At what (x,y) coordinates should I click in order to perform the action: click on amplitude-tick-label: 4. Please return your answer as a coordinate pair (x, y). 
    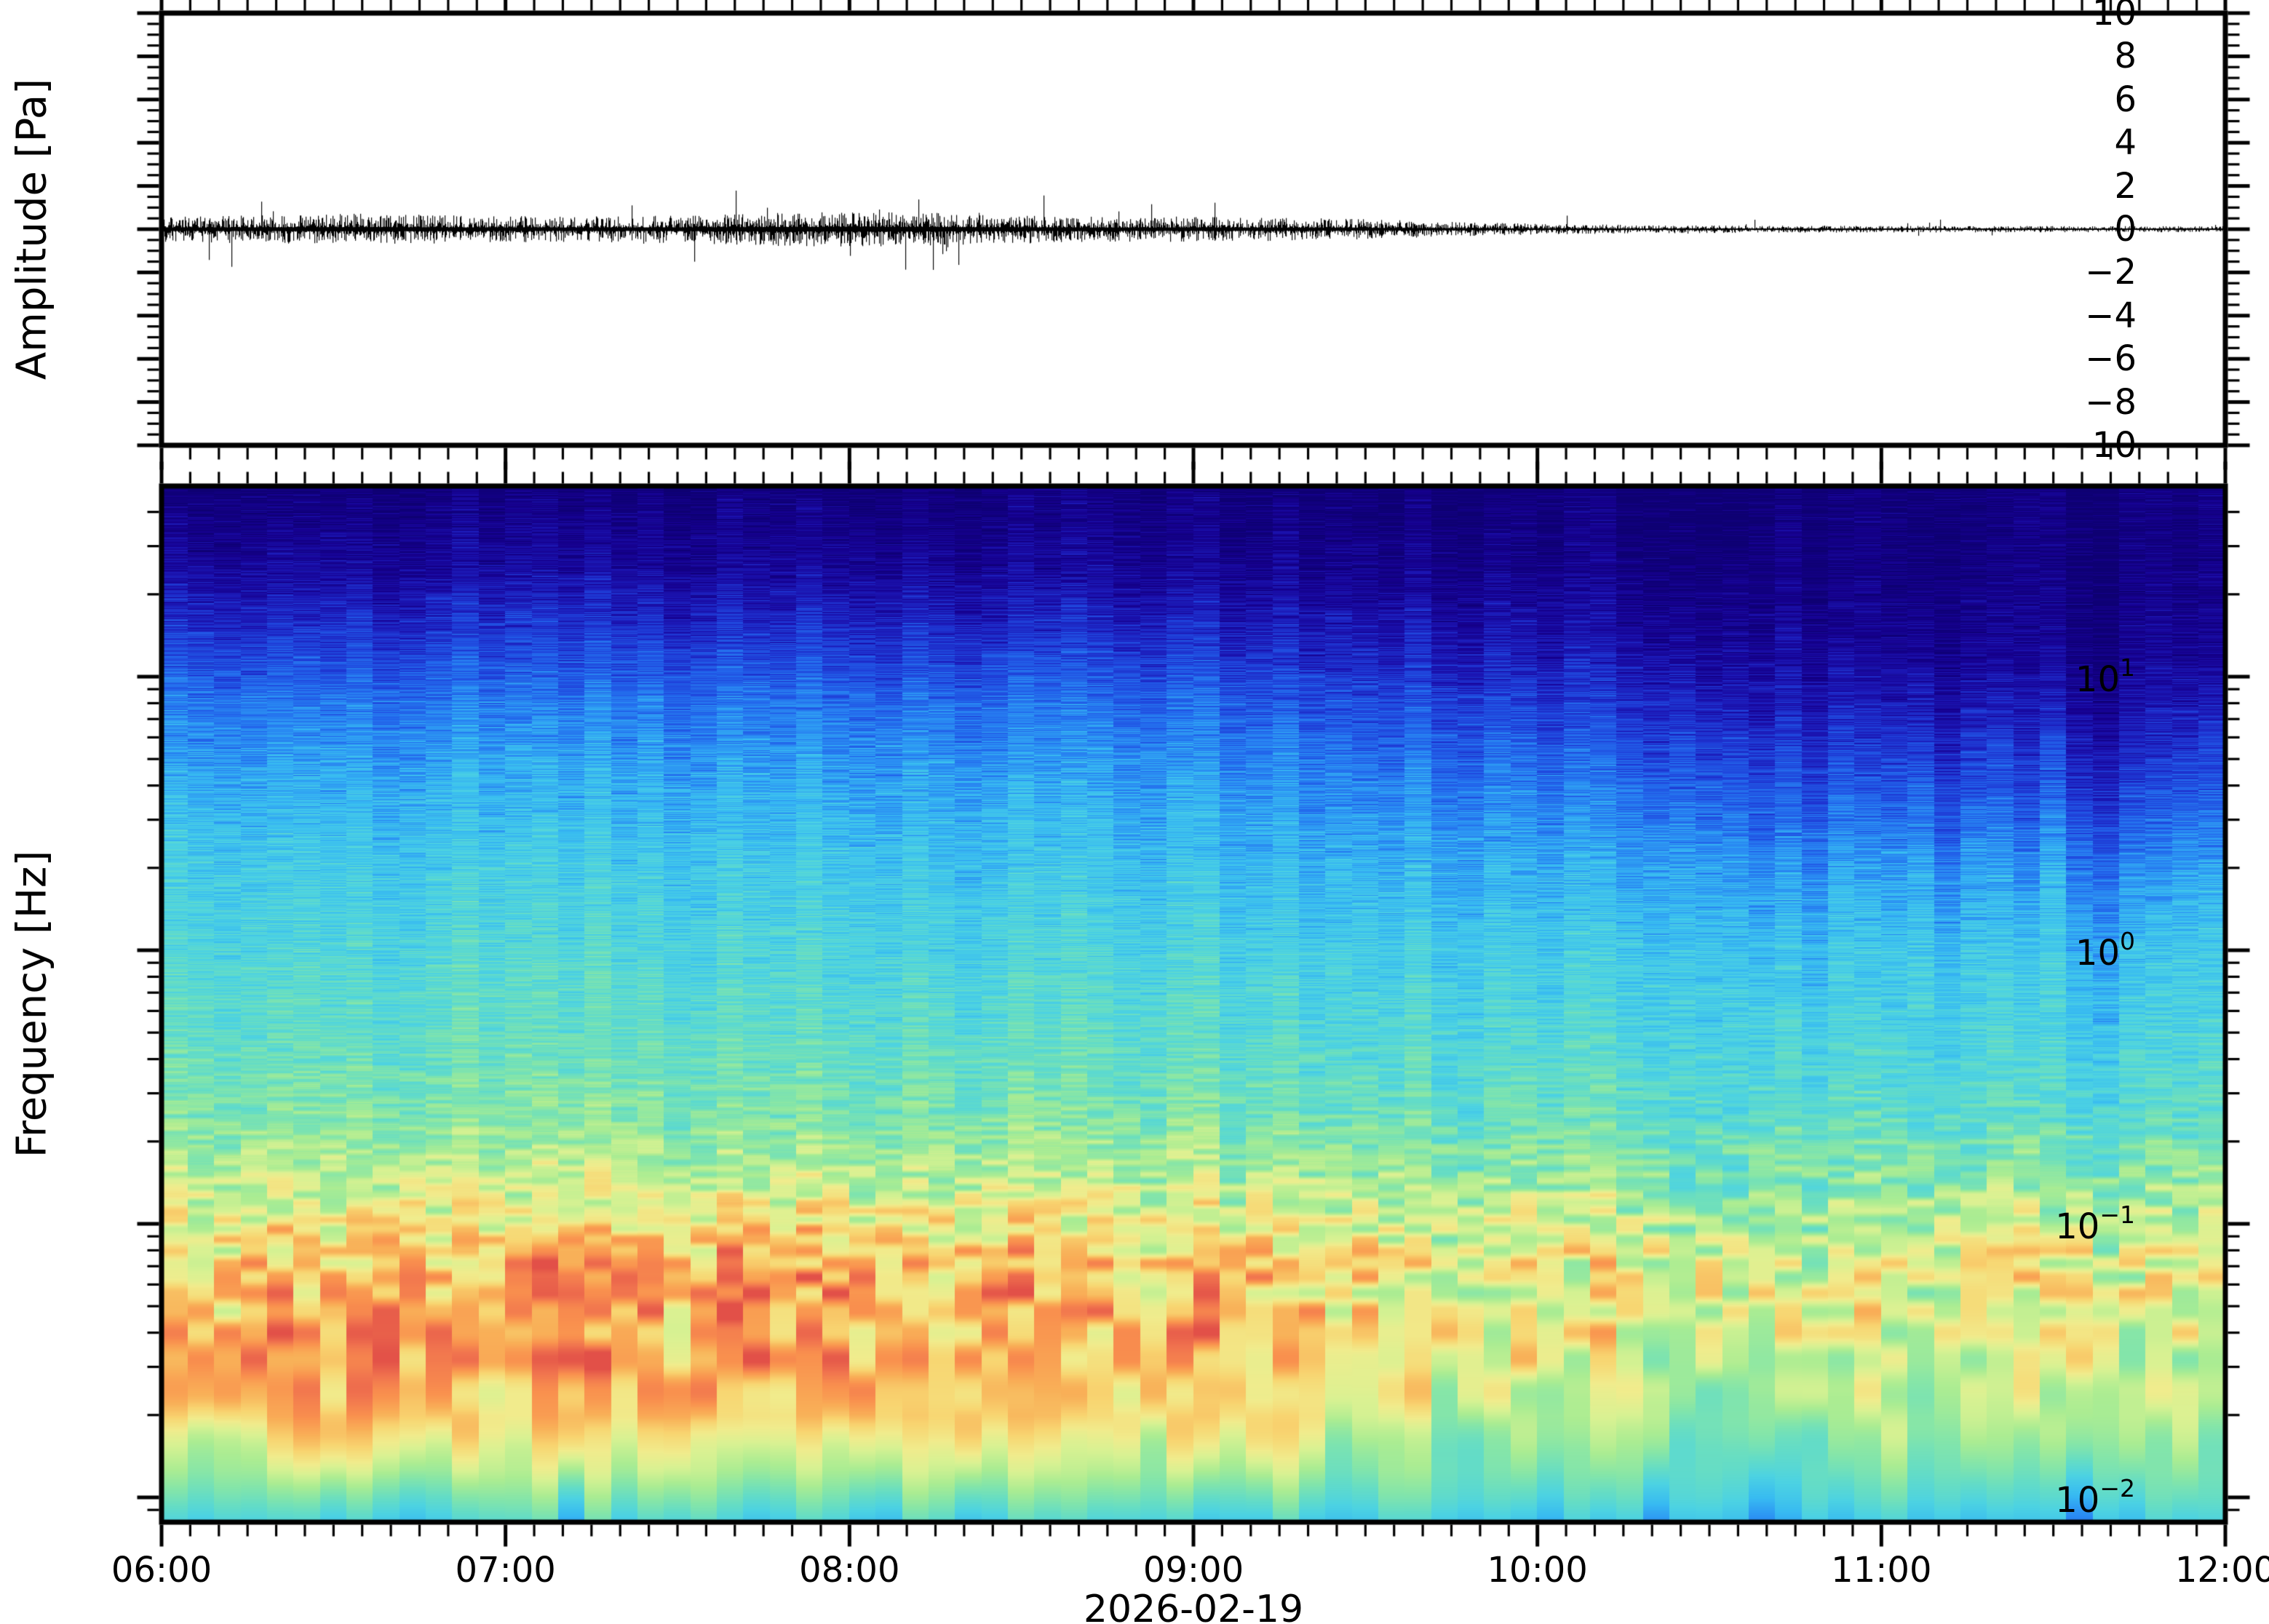
    Looking at the image, I should click on (2125, 143).